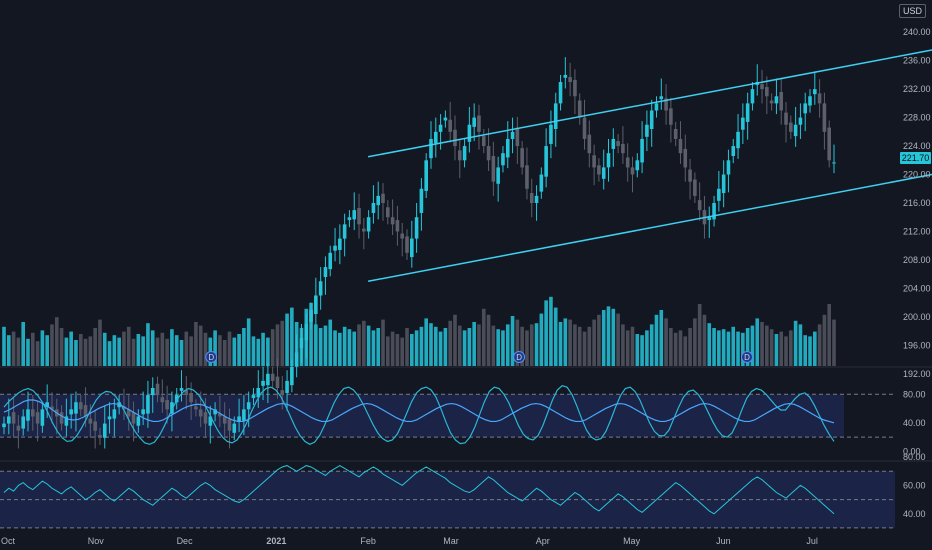 The width and height of the screenshot is (932, 550). What do you see at coordinates (917, 317) in the screenshot?
I see `price-axis-tick: 200.00` at bounding box center [917, 317].